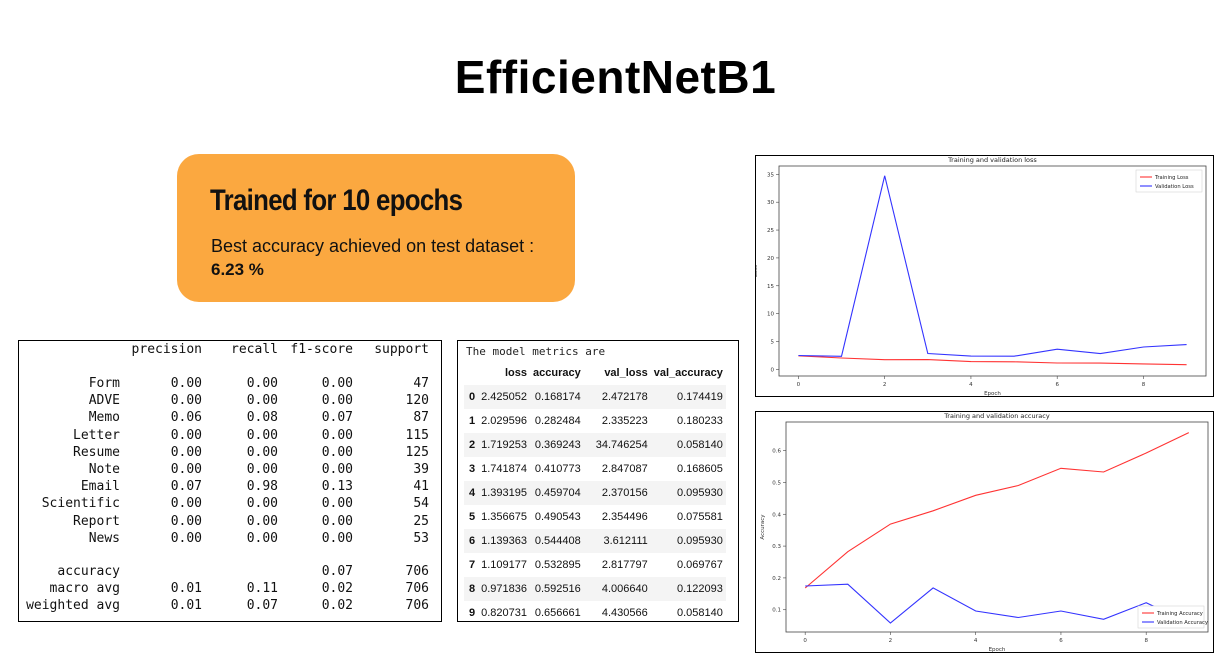 The width and height of the screenshot is (1231, 660). I want to click on report-cell: 41, so click(421, 487).